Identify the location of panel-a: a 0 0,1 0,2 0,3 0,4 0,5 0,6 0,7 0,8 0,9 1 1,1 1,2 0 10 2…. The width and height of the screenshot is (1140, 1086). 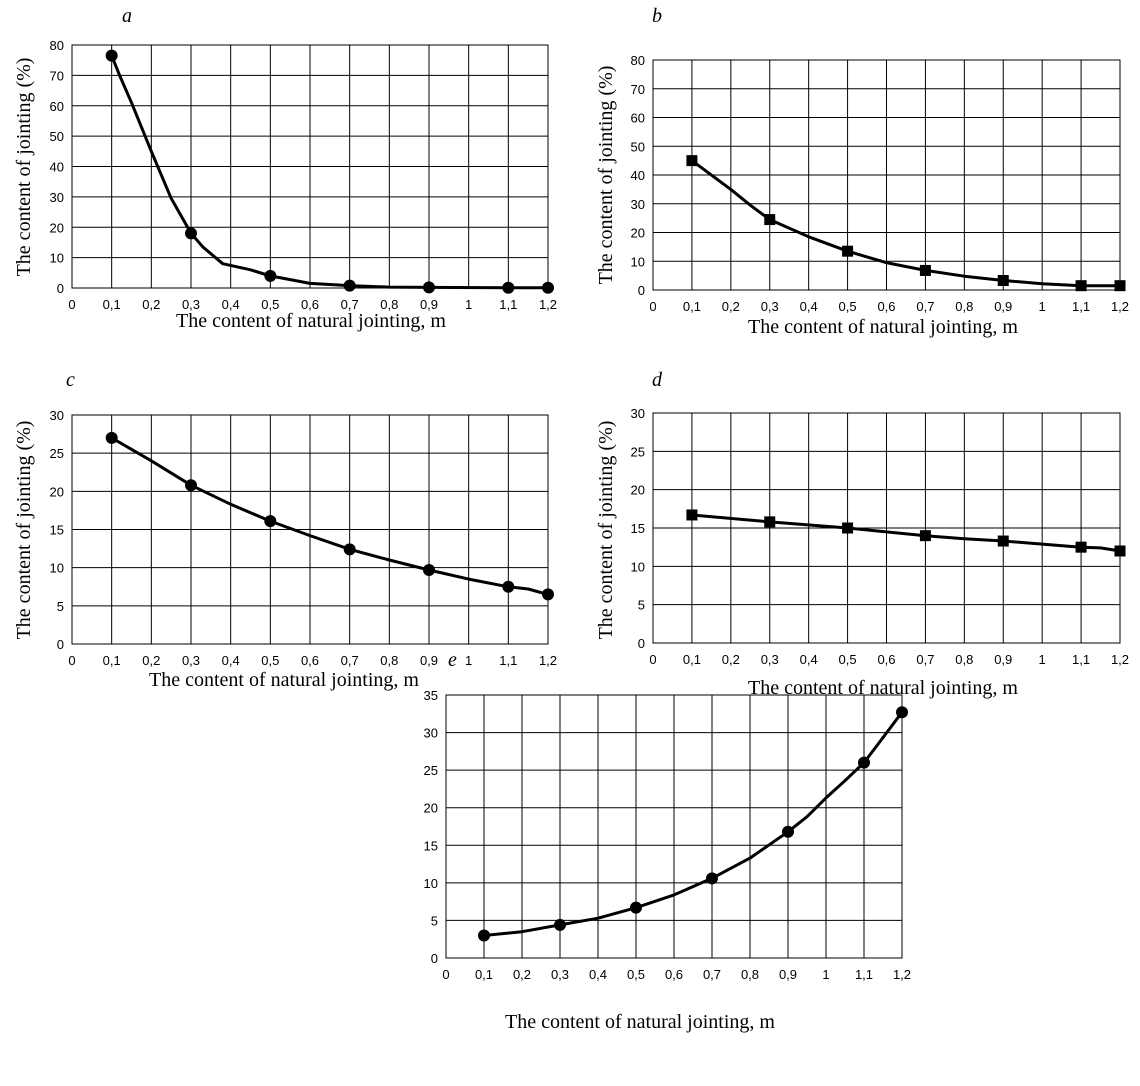
(285, 168).